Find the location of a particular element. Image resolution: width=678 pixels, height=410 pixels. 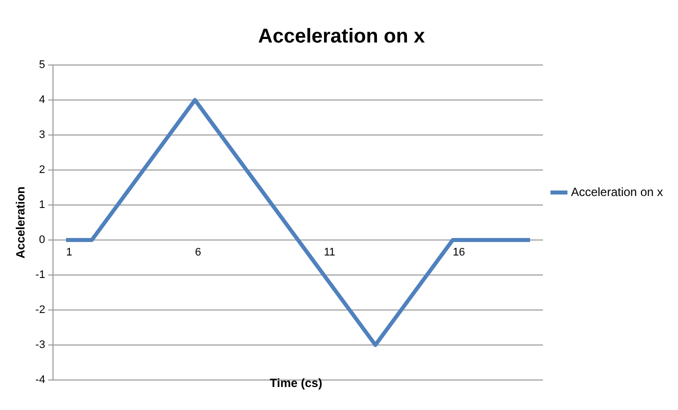

y-tick-label: 1 is located at coordinates (42, 205).